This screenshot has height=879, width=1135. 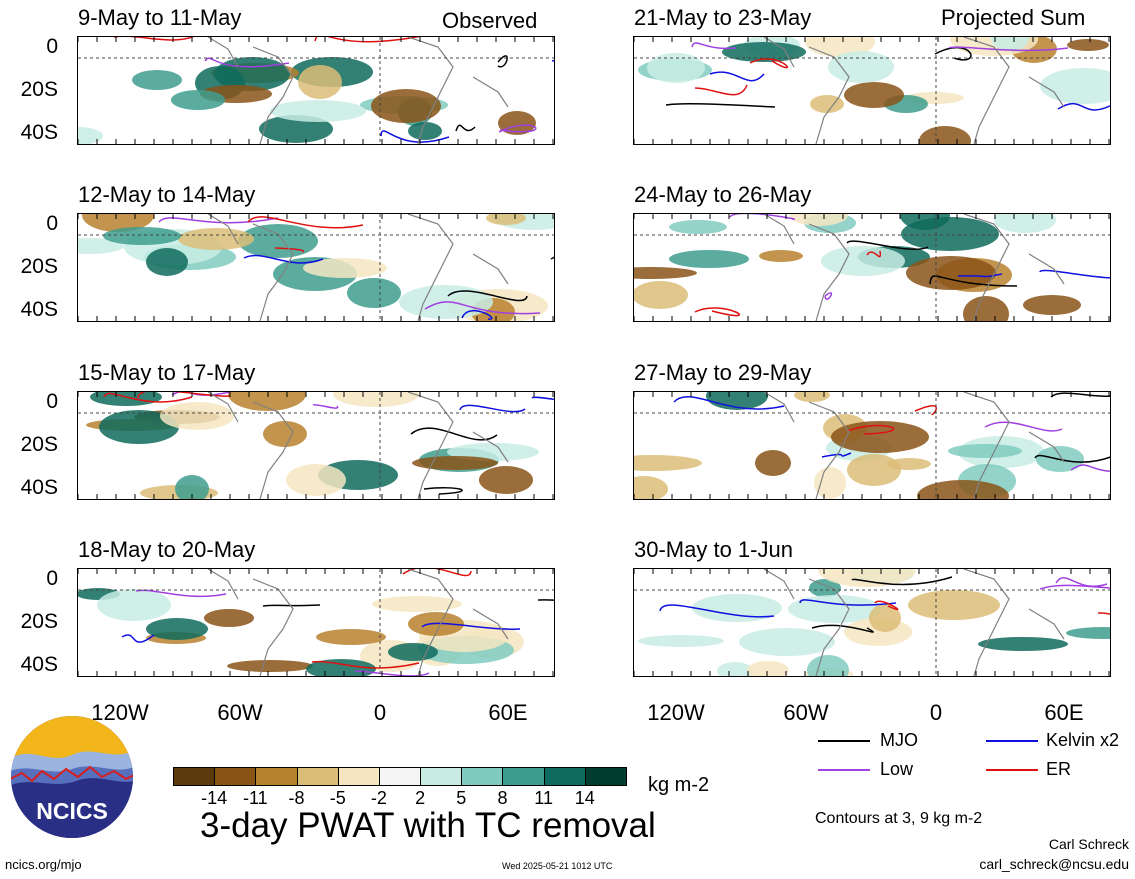 What do you see at coordinates (676, 712) in the screenshot?
I see `lon-label-120w: 120W` at bounding box center [676, 712].